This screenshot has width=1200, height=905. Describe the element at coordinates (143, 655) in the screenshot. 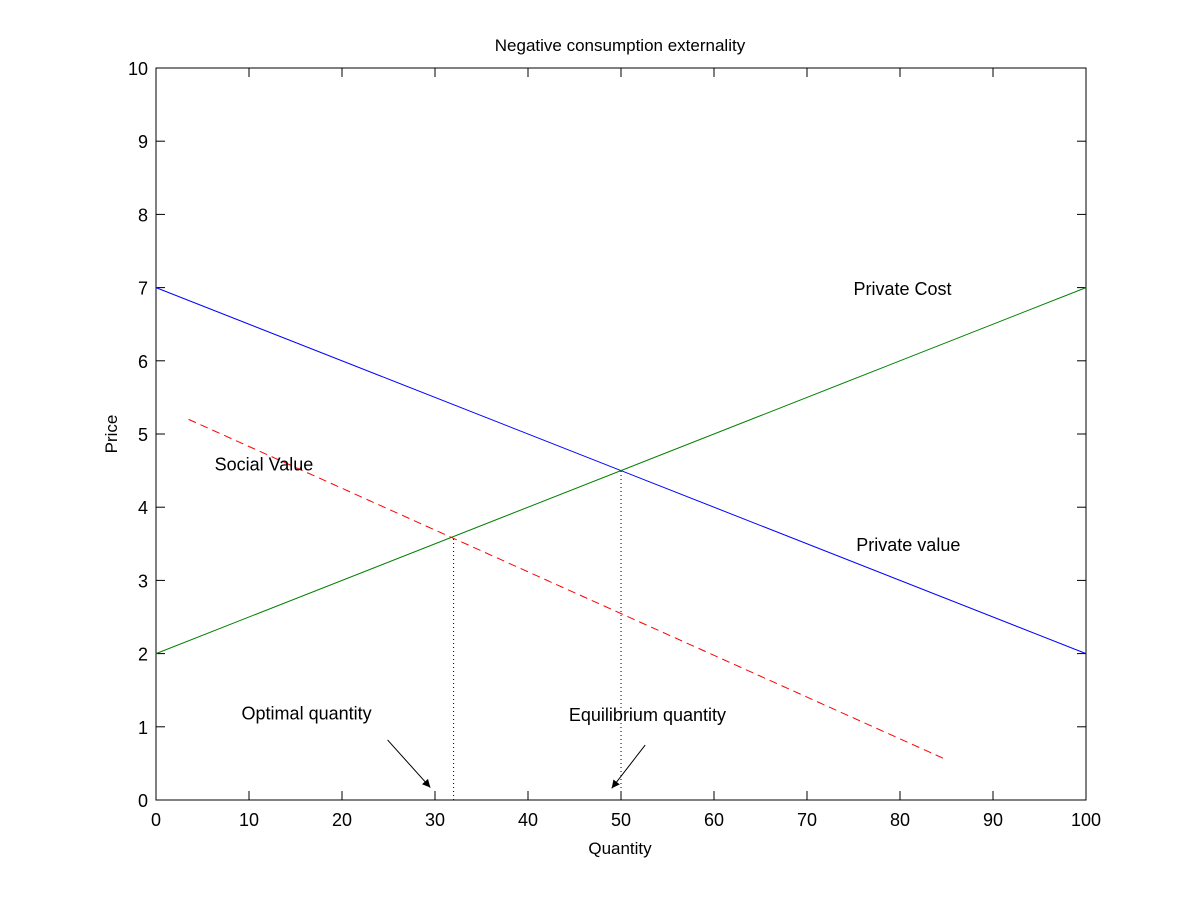

I see `y-tick-label: 2` at that location.